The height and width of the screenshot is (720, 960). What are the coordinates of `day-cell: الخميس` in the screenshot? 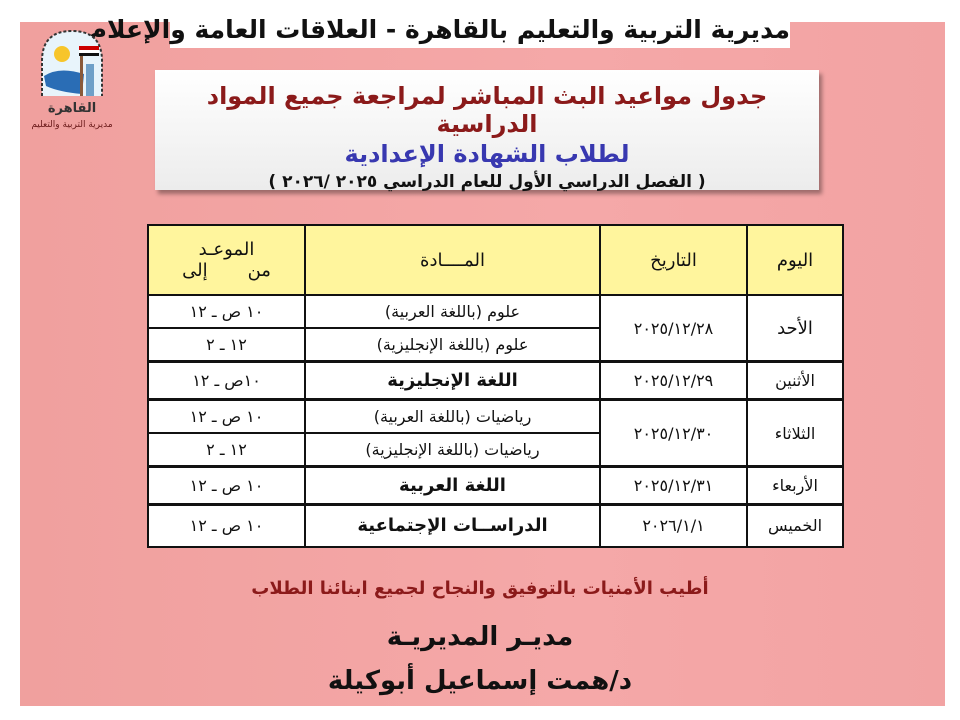 It's located at (795, 525).